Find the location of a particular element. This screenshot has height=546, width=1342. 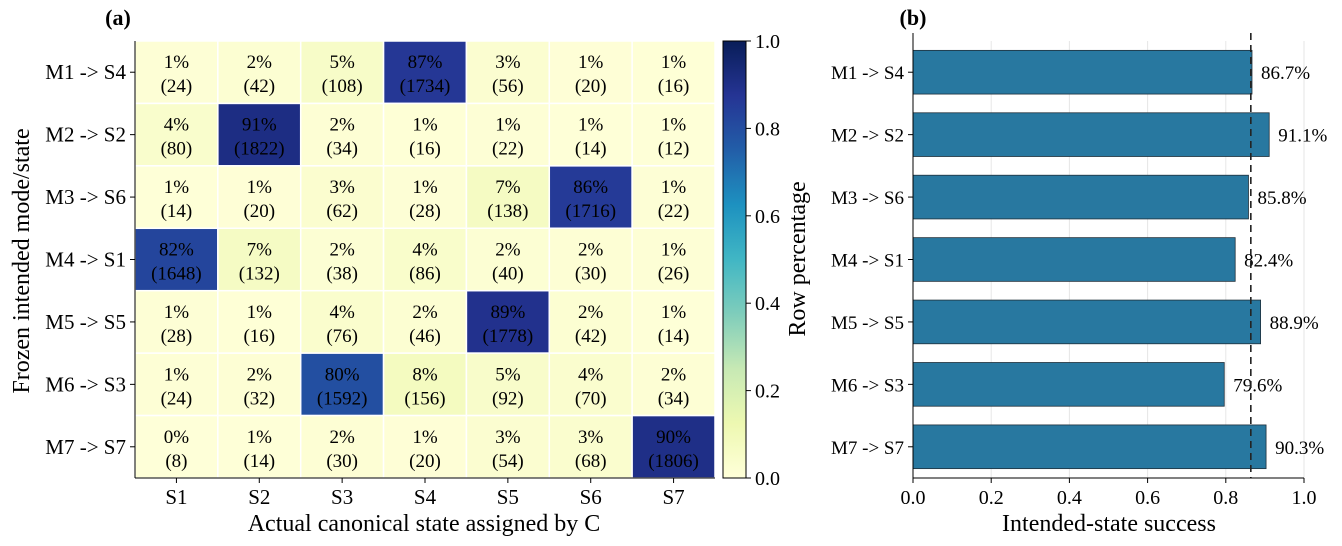

bar-panel-label: (b) is located at coordinates (913, 17).